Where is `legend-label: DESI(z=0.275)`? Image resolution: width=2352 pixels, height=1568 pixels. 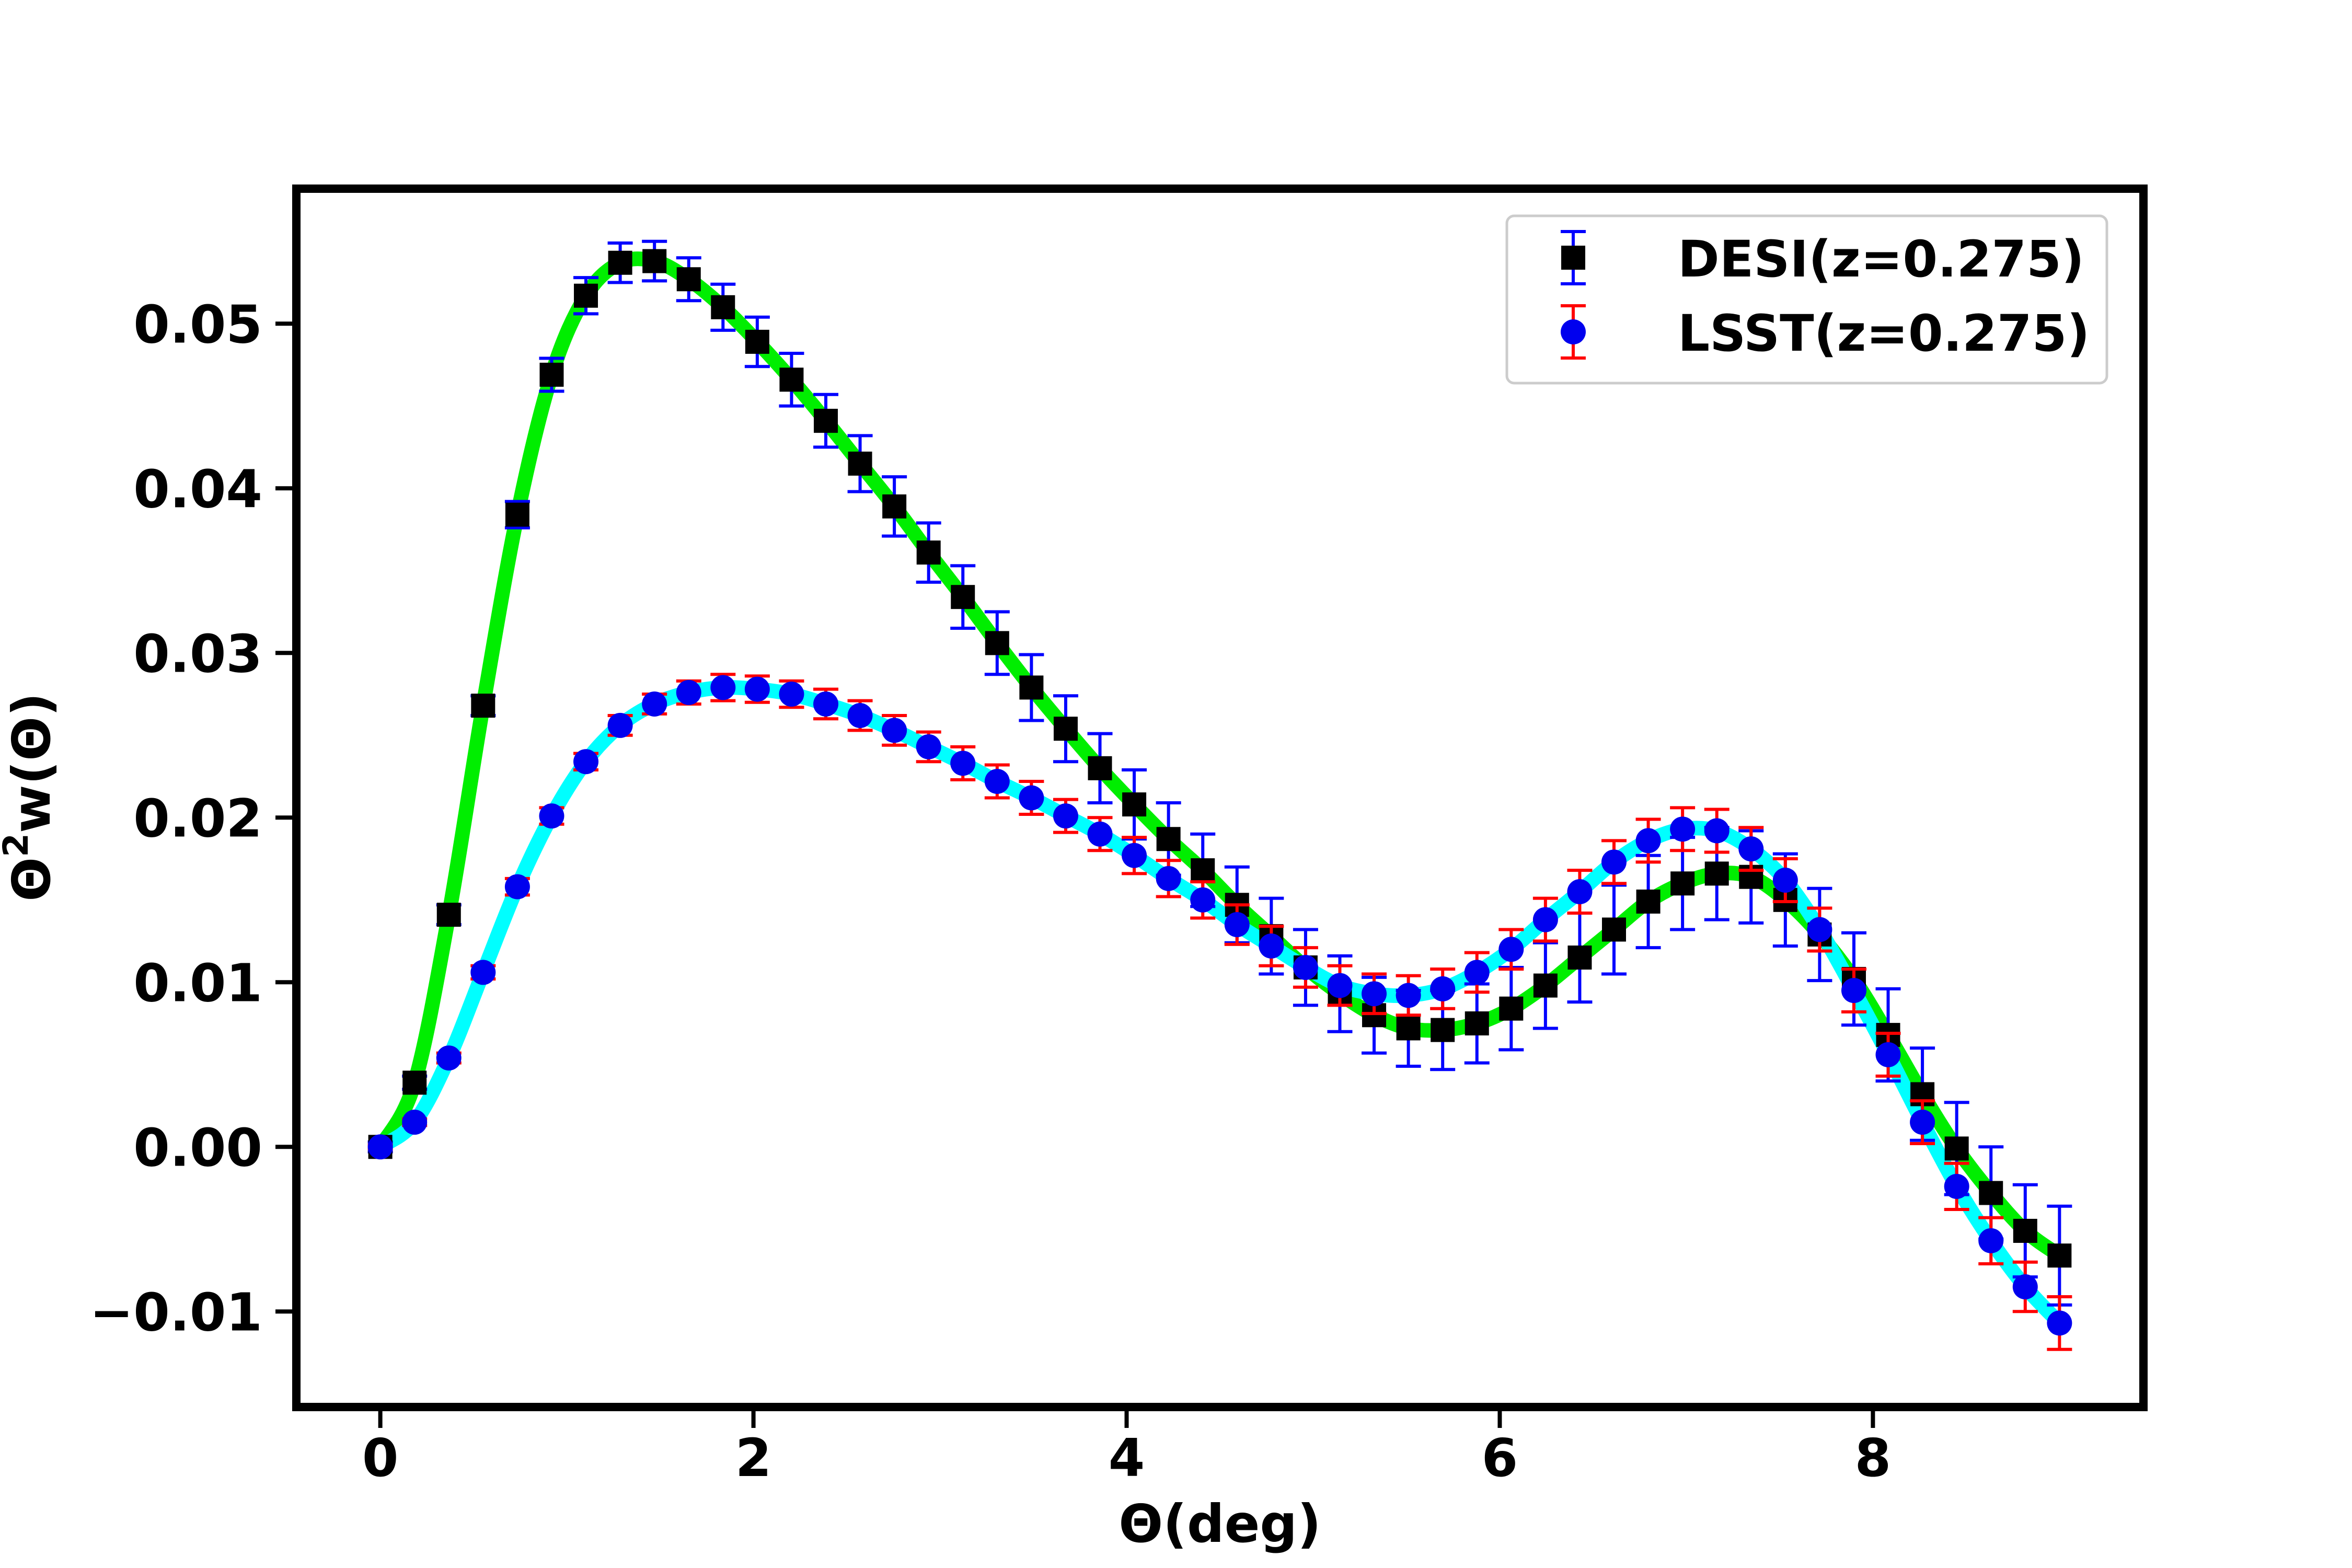
legend-label: DESI(z=0.275) is located at coordinates (1881, 259).